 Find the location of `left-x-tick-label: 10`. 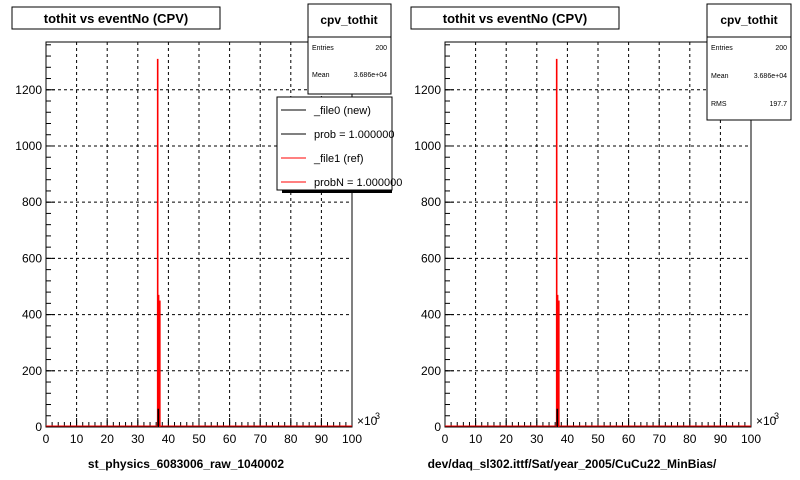

left-x-tick-label: 10 is located at coordinates (77, 439).